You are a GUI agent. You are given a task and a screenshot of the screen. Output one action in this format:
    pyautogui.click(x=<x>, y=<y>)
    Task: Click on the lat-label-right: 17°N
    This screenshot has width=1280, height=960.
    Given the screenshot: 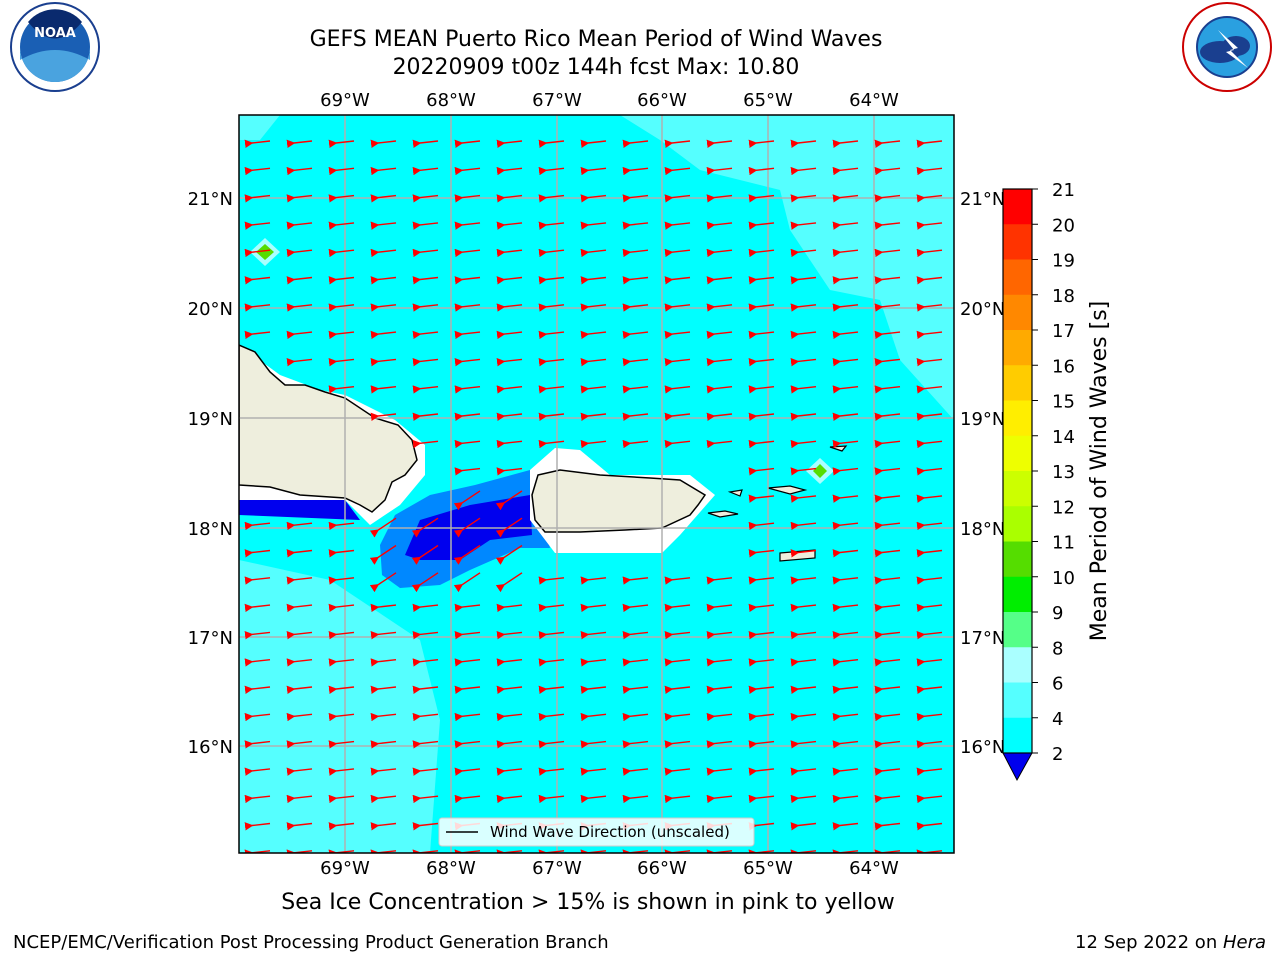 What is the action you would take?
    pyautogui.click(x=982, y=638)
    